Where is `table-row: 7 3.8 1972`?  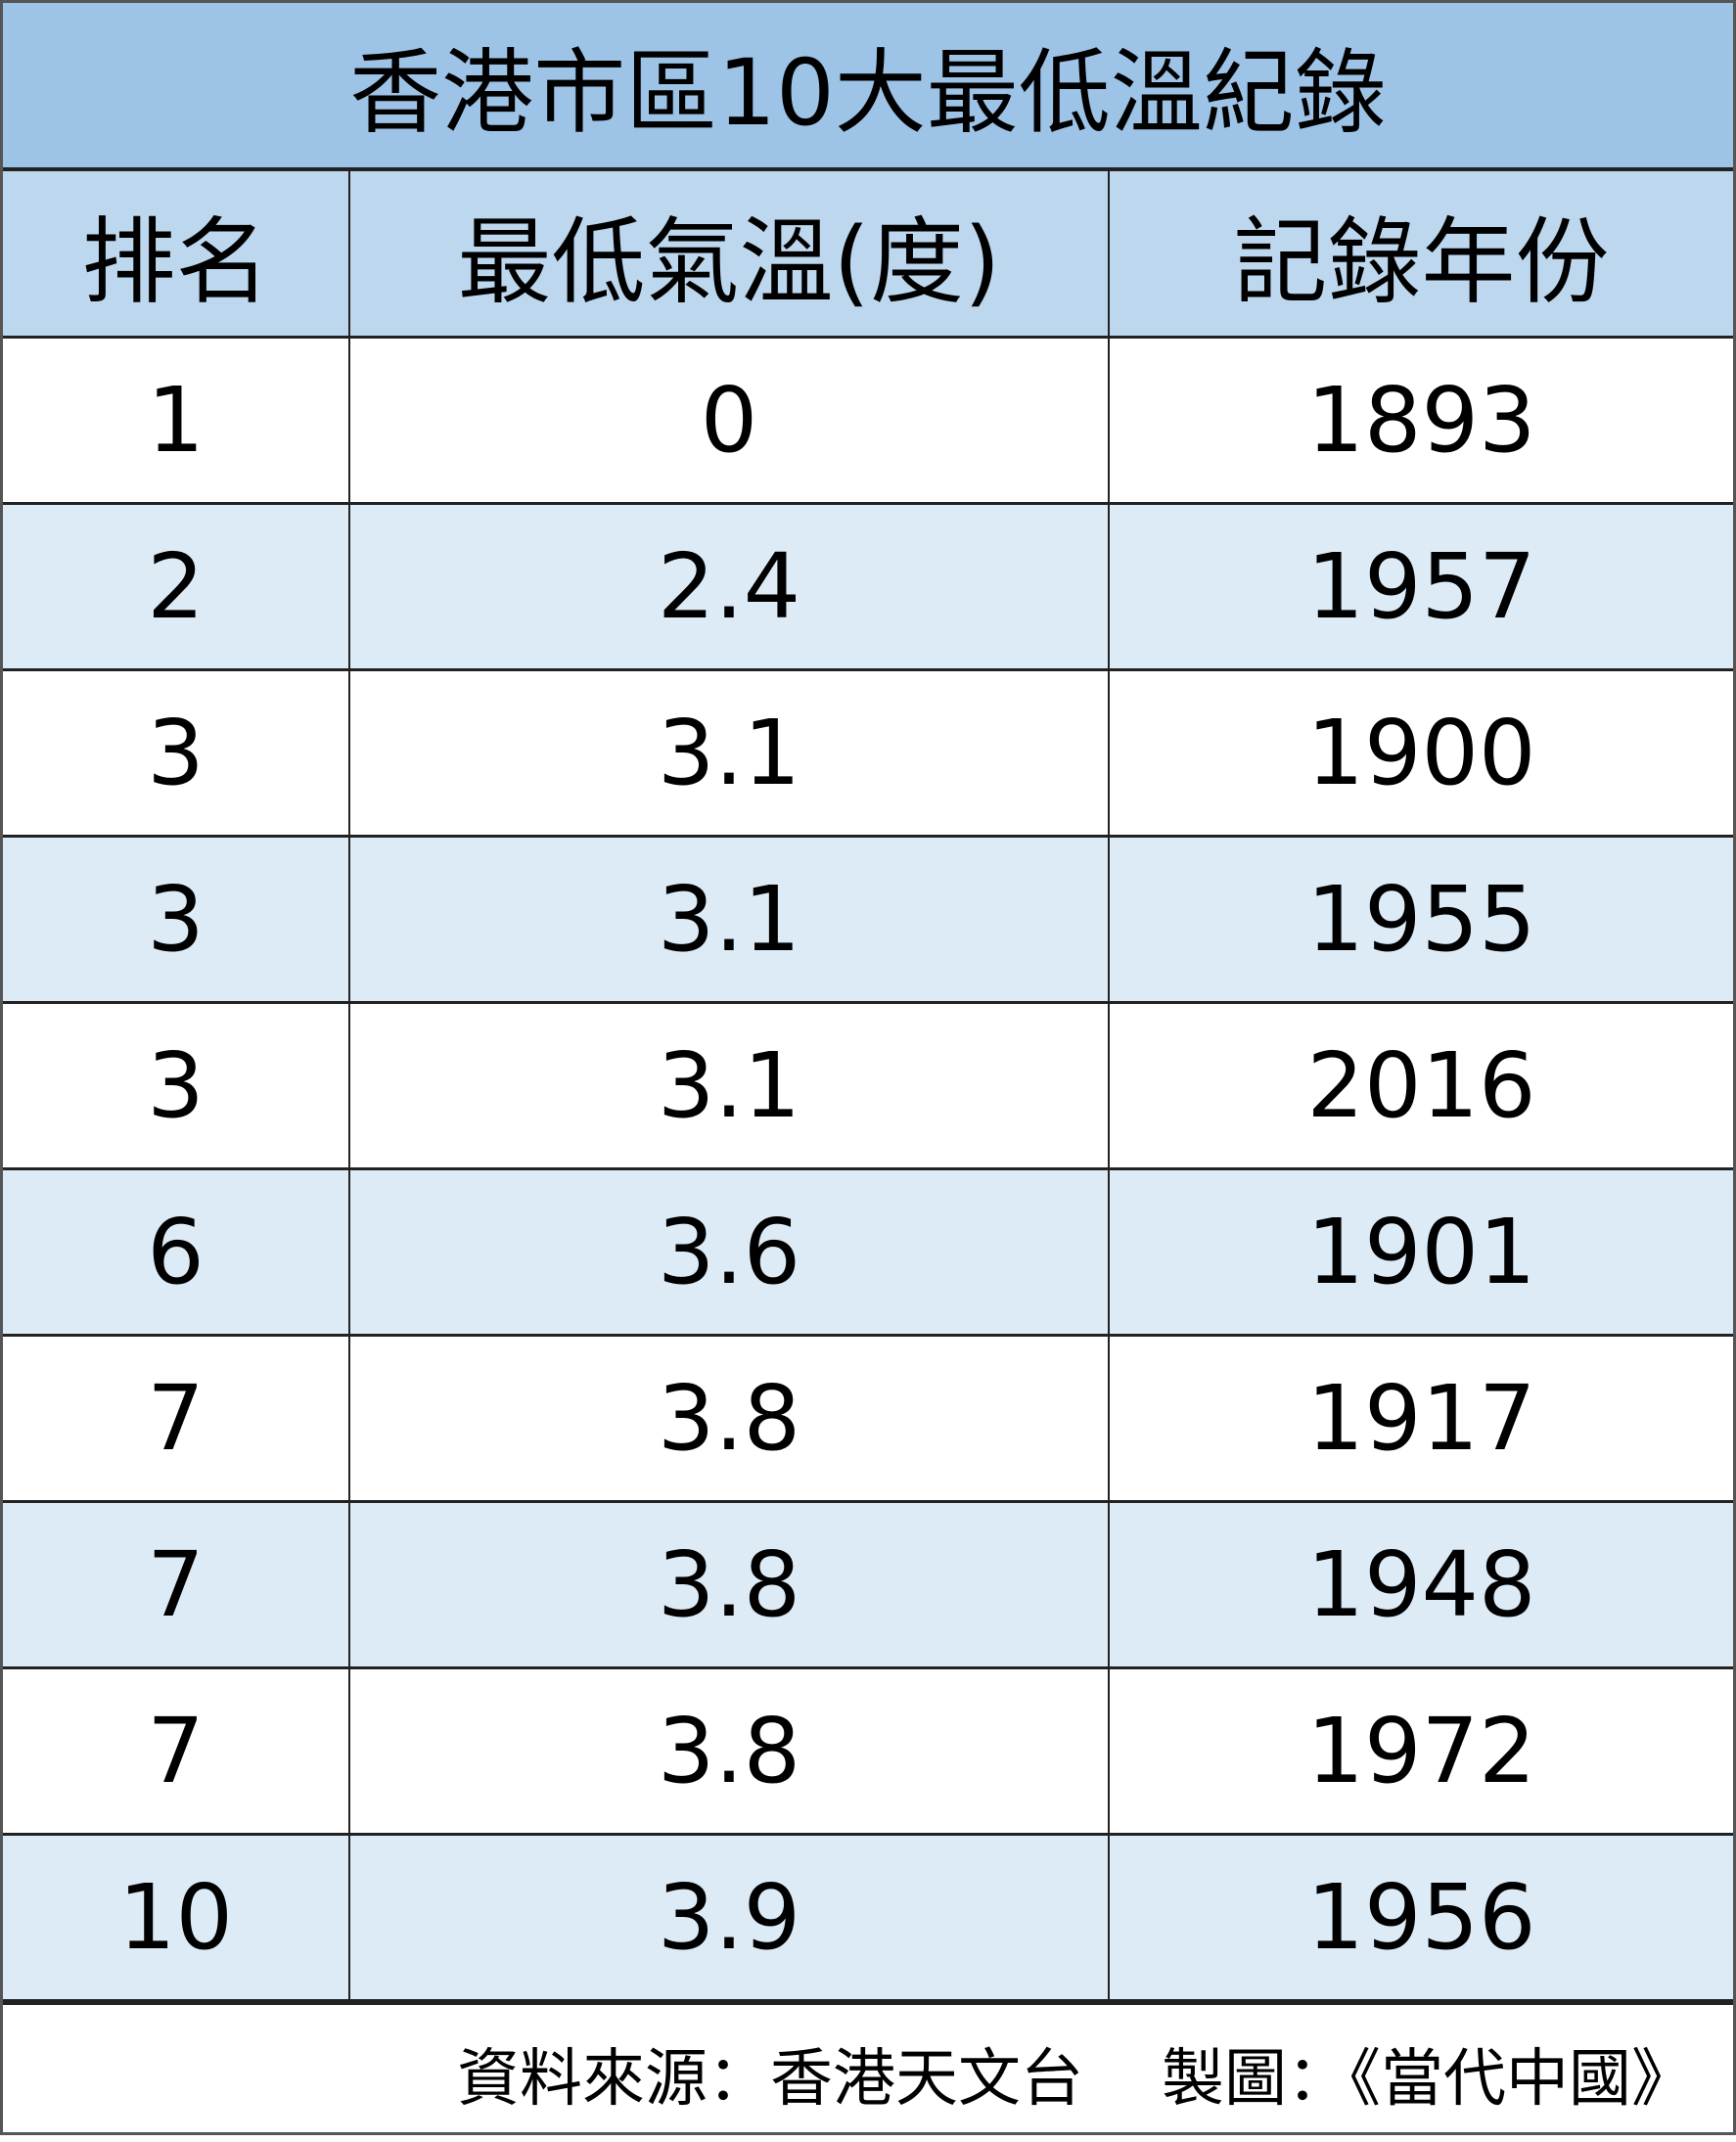 table-row: 7 3.8 1972 is located at coordinates (868, 1751).